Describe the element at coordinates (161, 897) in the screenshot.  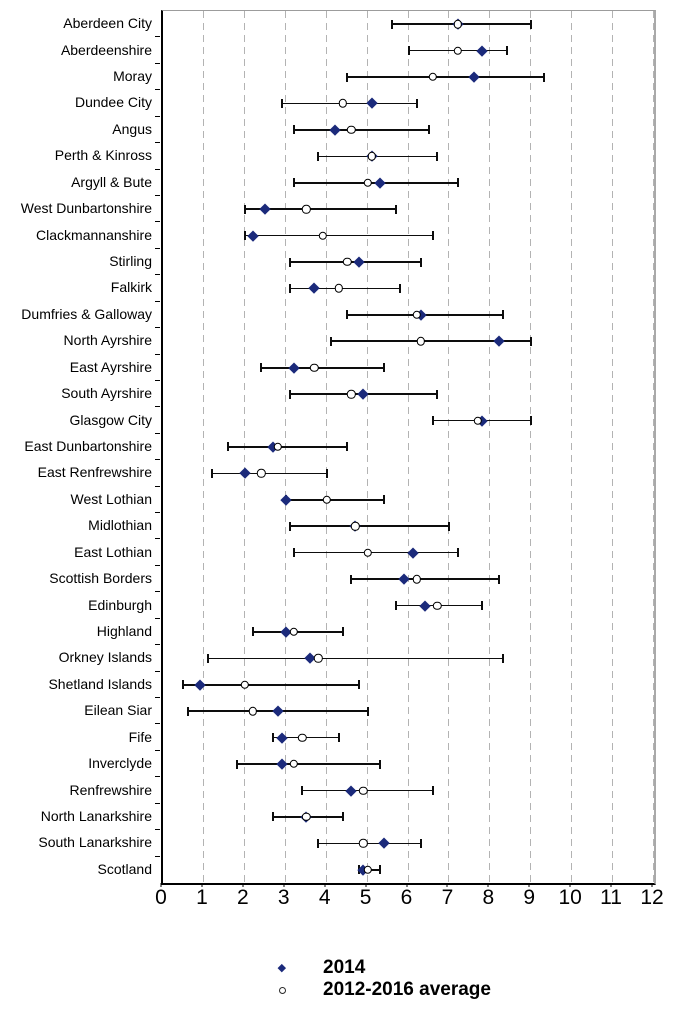
I see `x-tick-label: 0` at that location.